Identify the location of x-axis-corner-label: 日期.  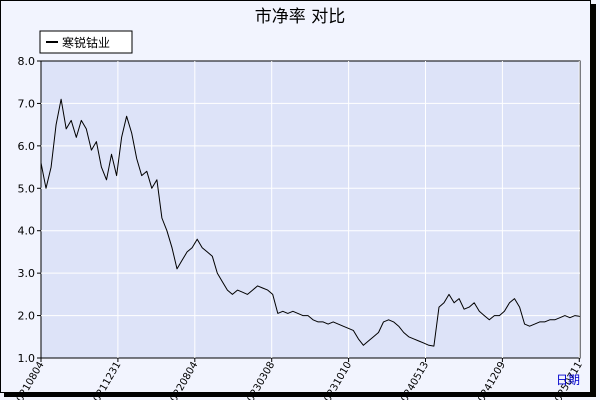
(568, 380).